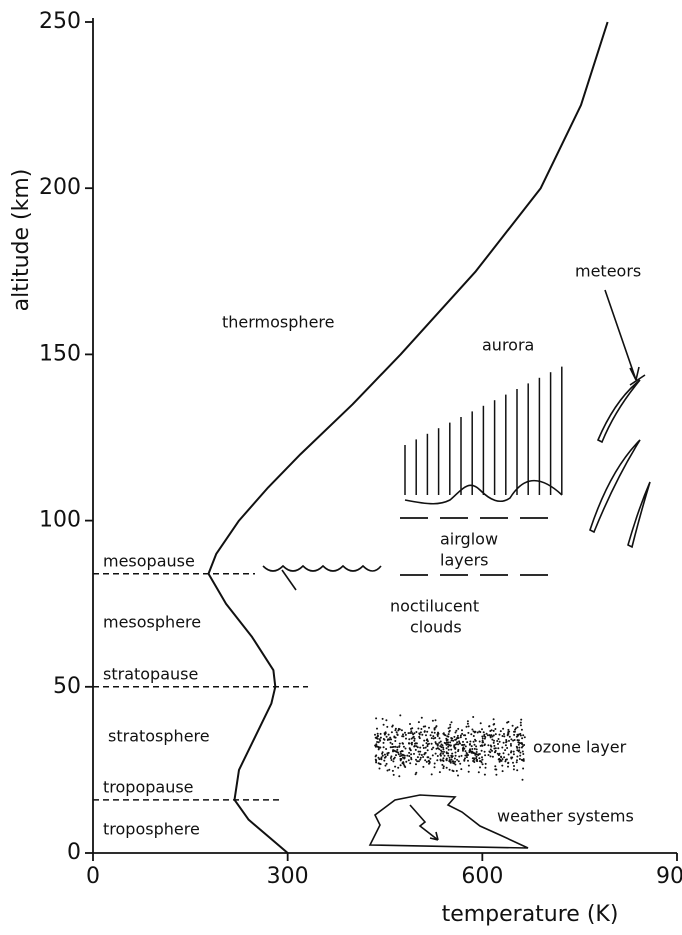  What do you see at coordinates (615, 486) in the screenshot?
I see `meteor` at bounding box center [615, 486].